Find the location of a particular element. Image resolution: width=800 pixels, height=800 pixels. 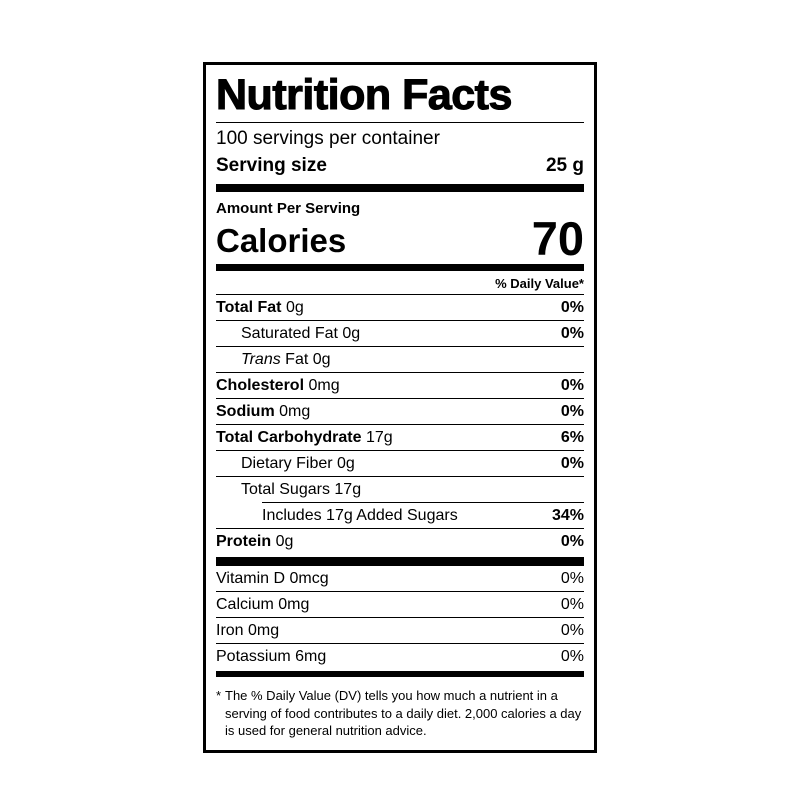

nutrient-name-amount: Protein 0g is located at coordinates (255, 541).